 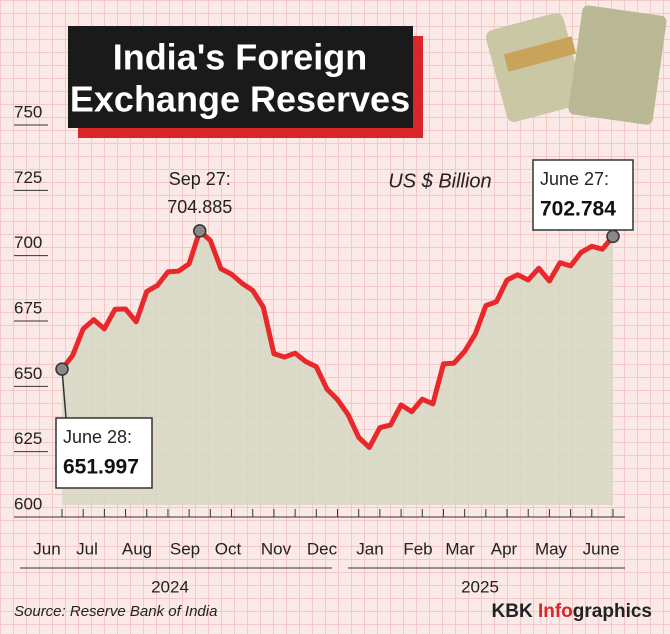 What do you see at coordinates (87, 548) in the screenshot?
I see `x-tick-label: Jul` at bounding box center [87, 548].